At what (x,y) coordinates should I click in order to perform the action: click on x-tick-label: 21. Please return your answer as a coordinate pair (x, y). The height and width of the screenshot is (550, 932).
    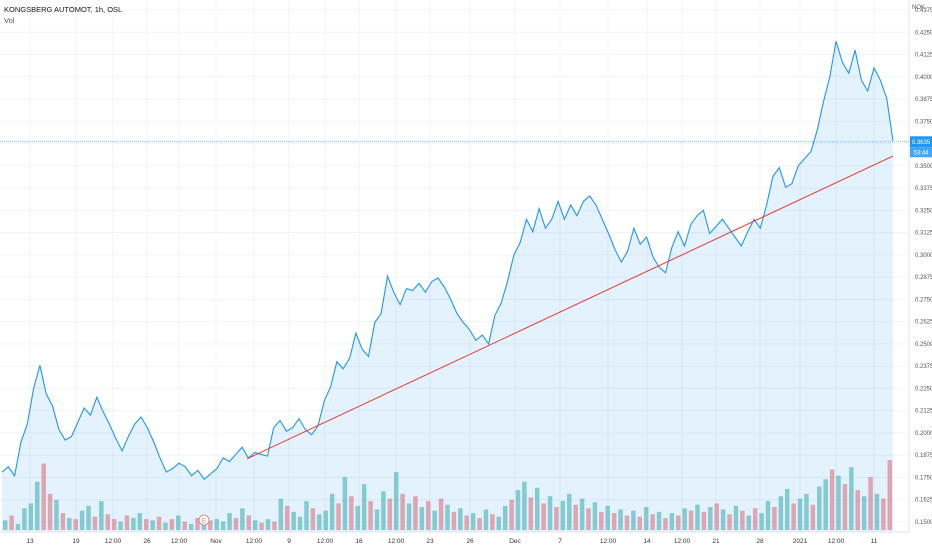
    Looking at the image, I should click on (716, 541).